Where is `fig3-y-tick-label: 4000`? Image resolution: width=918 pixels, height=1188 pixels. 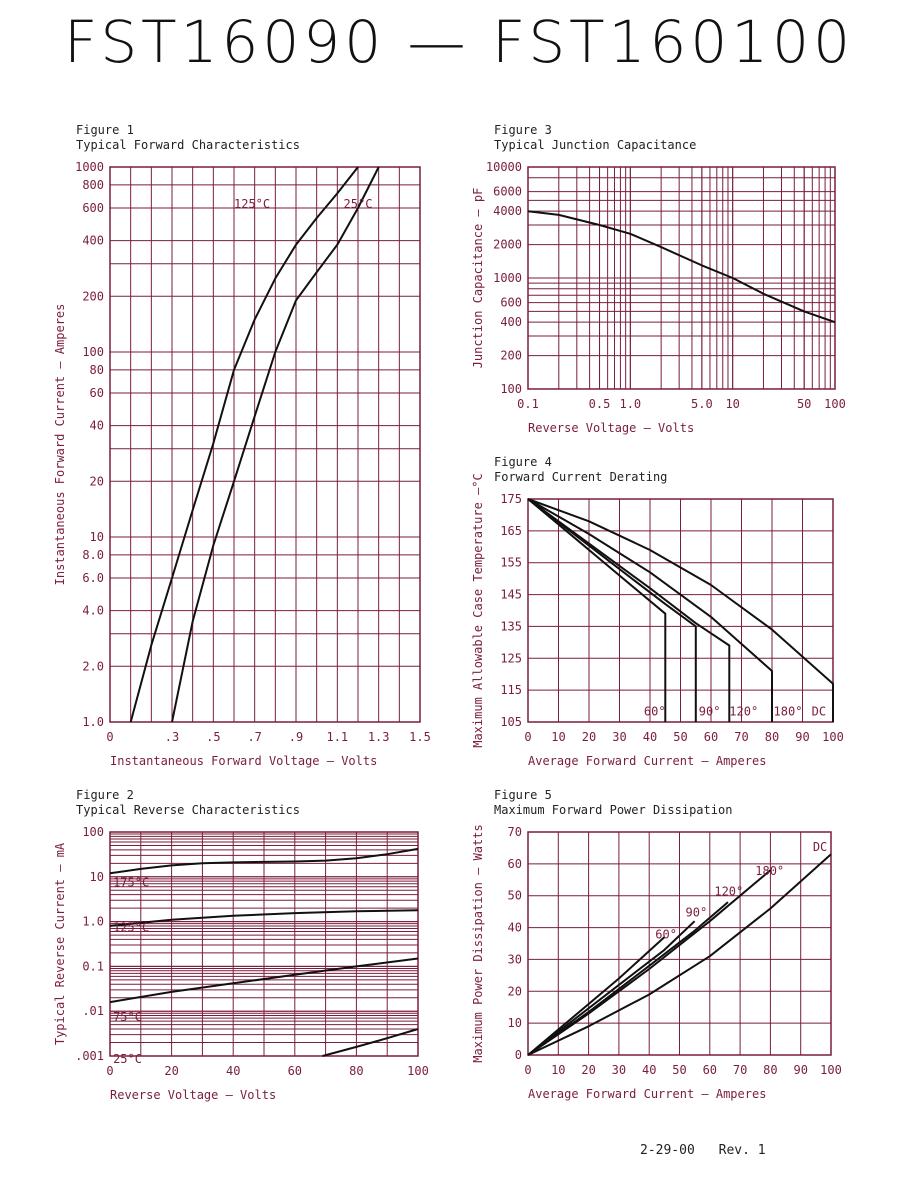
fig3-y-tick-label: 4000 is located at coordinates (507, 211).